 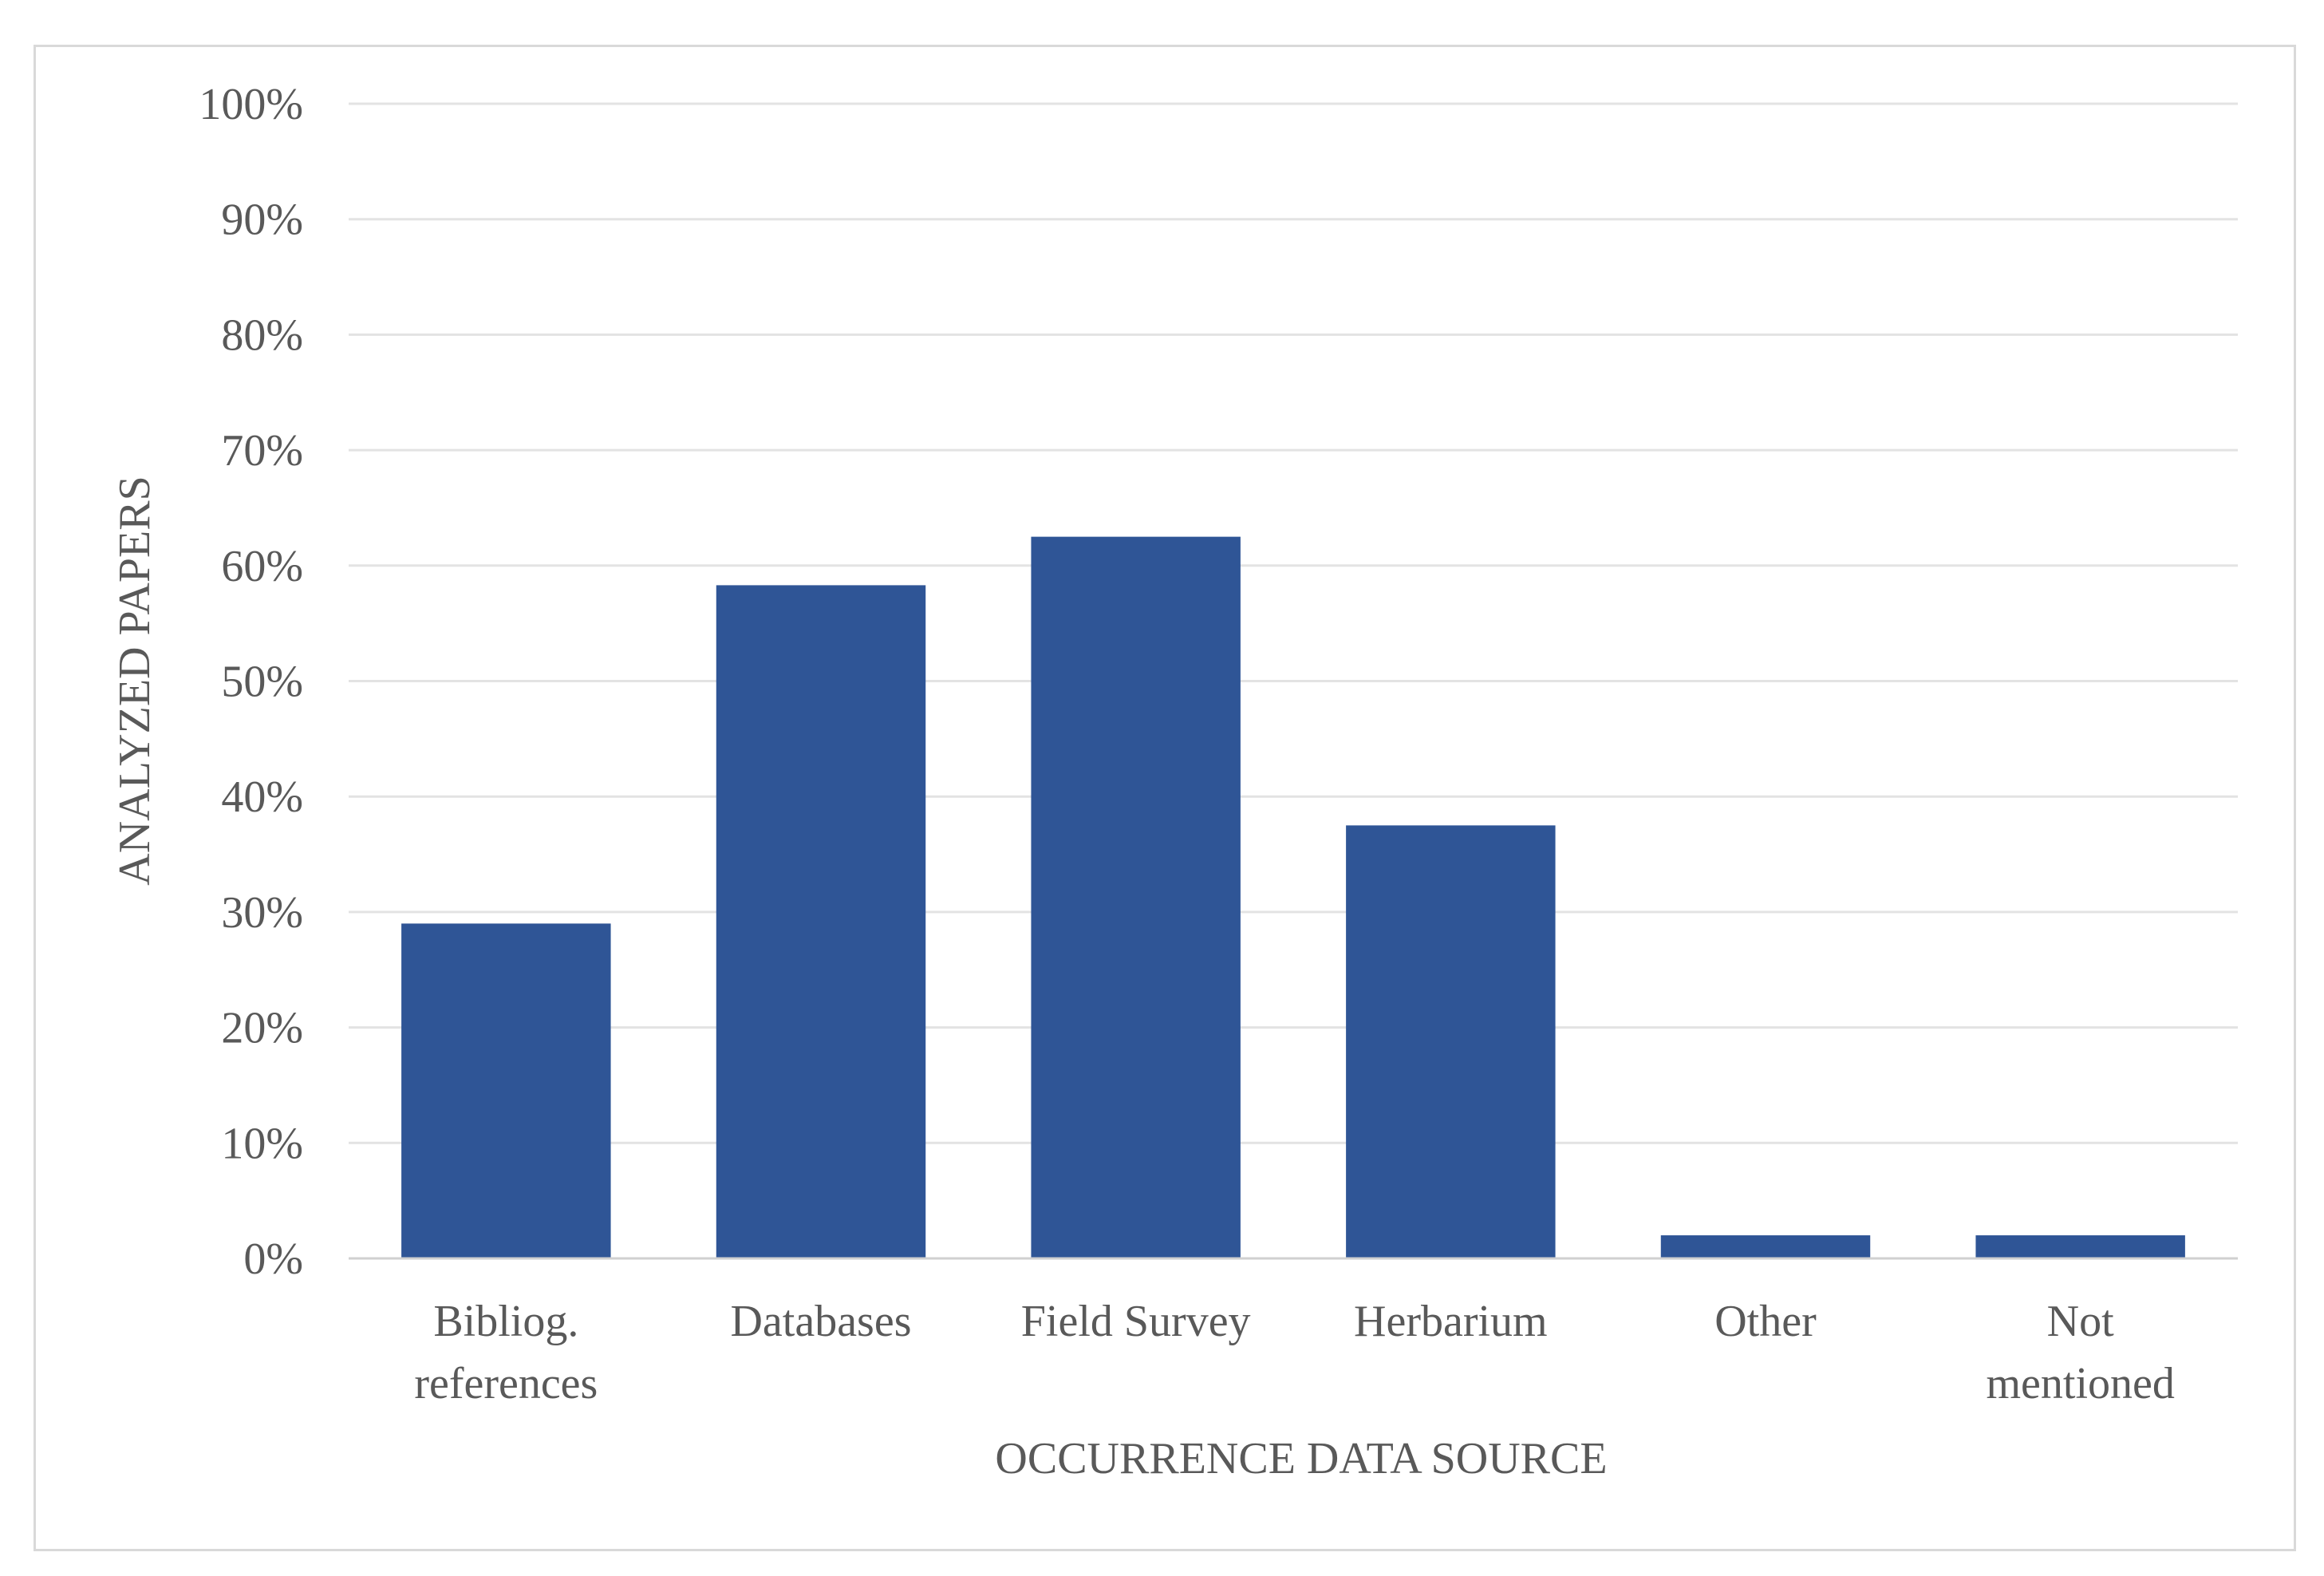 What do you see at coordinates (1301, 1459) in the screenshot?
I see `x-axis-title: OCCURRENCE DATA SOURCE` at bounding box center [1301, 1459].